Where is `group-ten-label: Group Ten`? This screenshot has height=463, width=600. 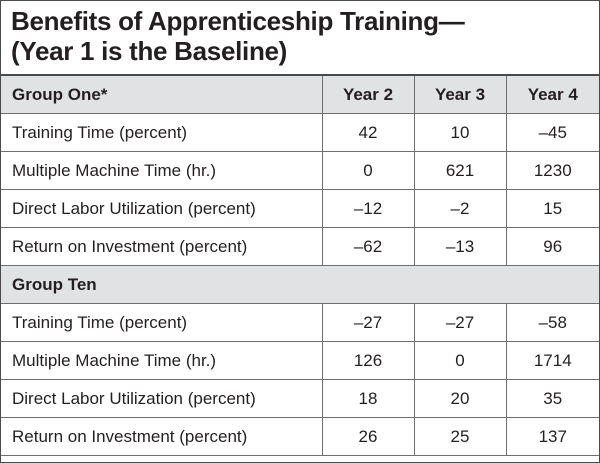
group-ten-label: Group Ten is located at coordinates (300, 284).